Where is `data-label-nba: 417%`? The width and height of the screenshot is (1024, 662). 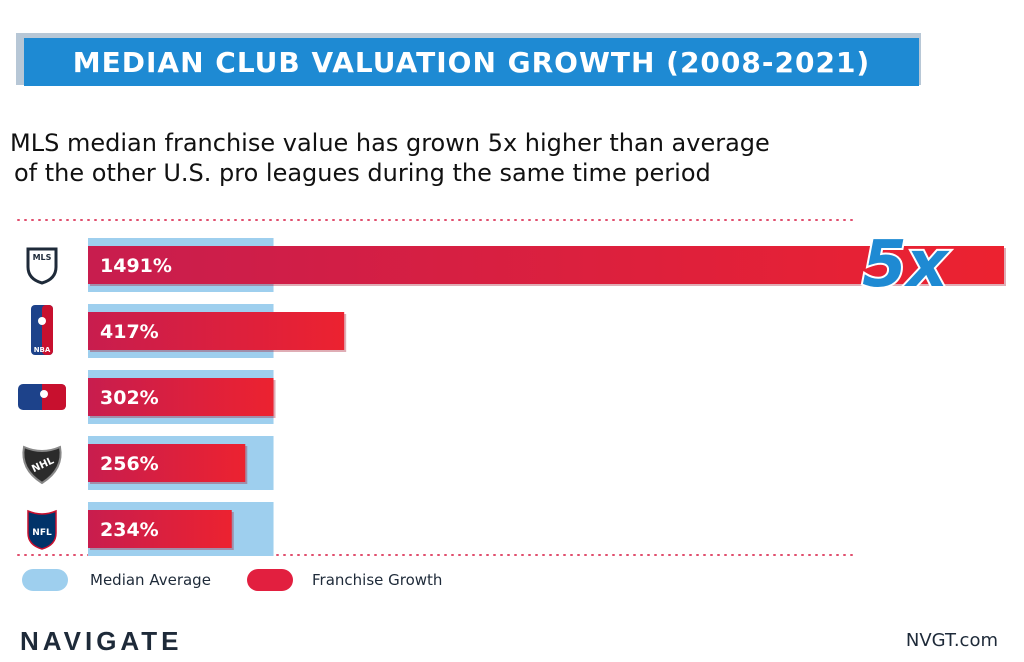 data-label-nba: 417% is located at coordinates (129, 332).